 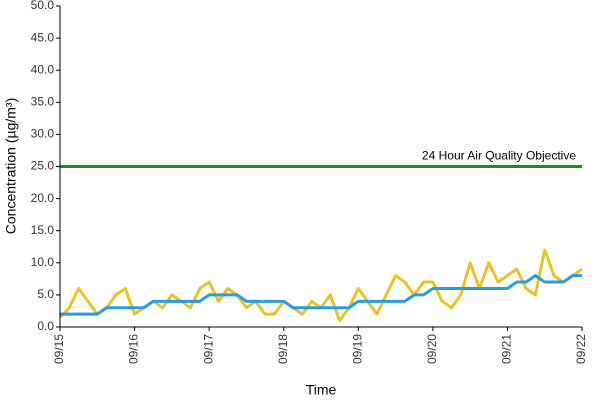 I want to click on y-axis-label: Concentration (µg/m³), so click(x=11, y=166).